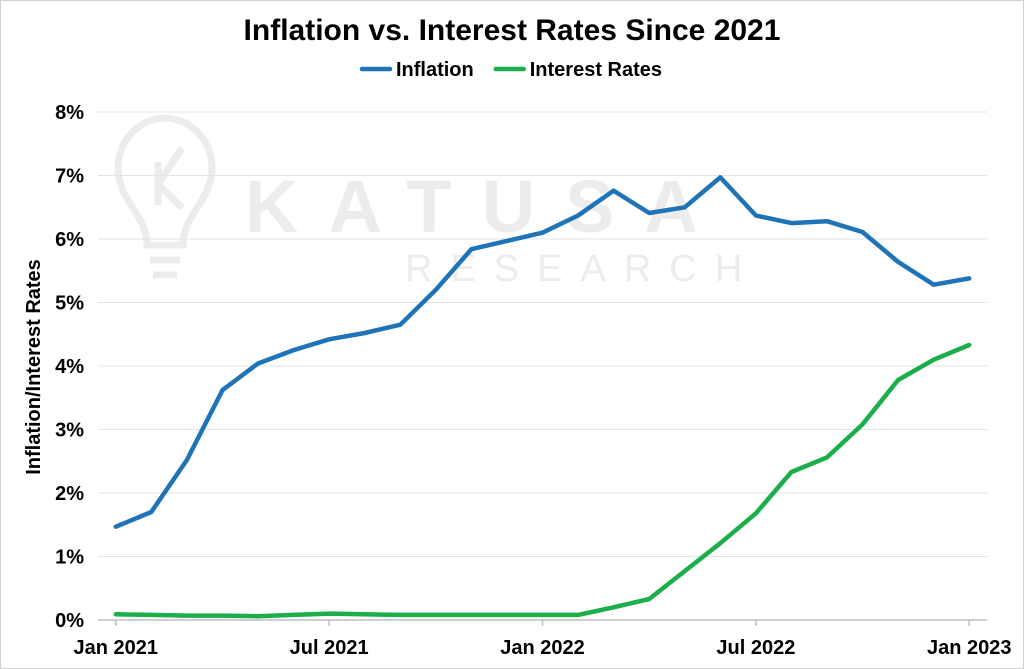 The width and height of the screenshot is (1024, 669). What do you see at coordinates (510, 70) in the screenshot?
I see `legend: Inflation Interest Rates` at bounding box center [510, 70].